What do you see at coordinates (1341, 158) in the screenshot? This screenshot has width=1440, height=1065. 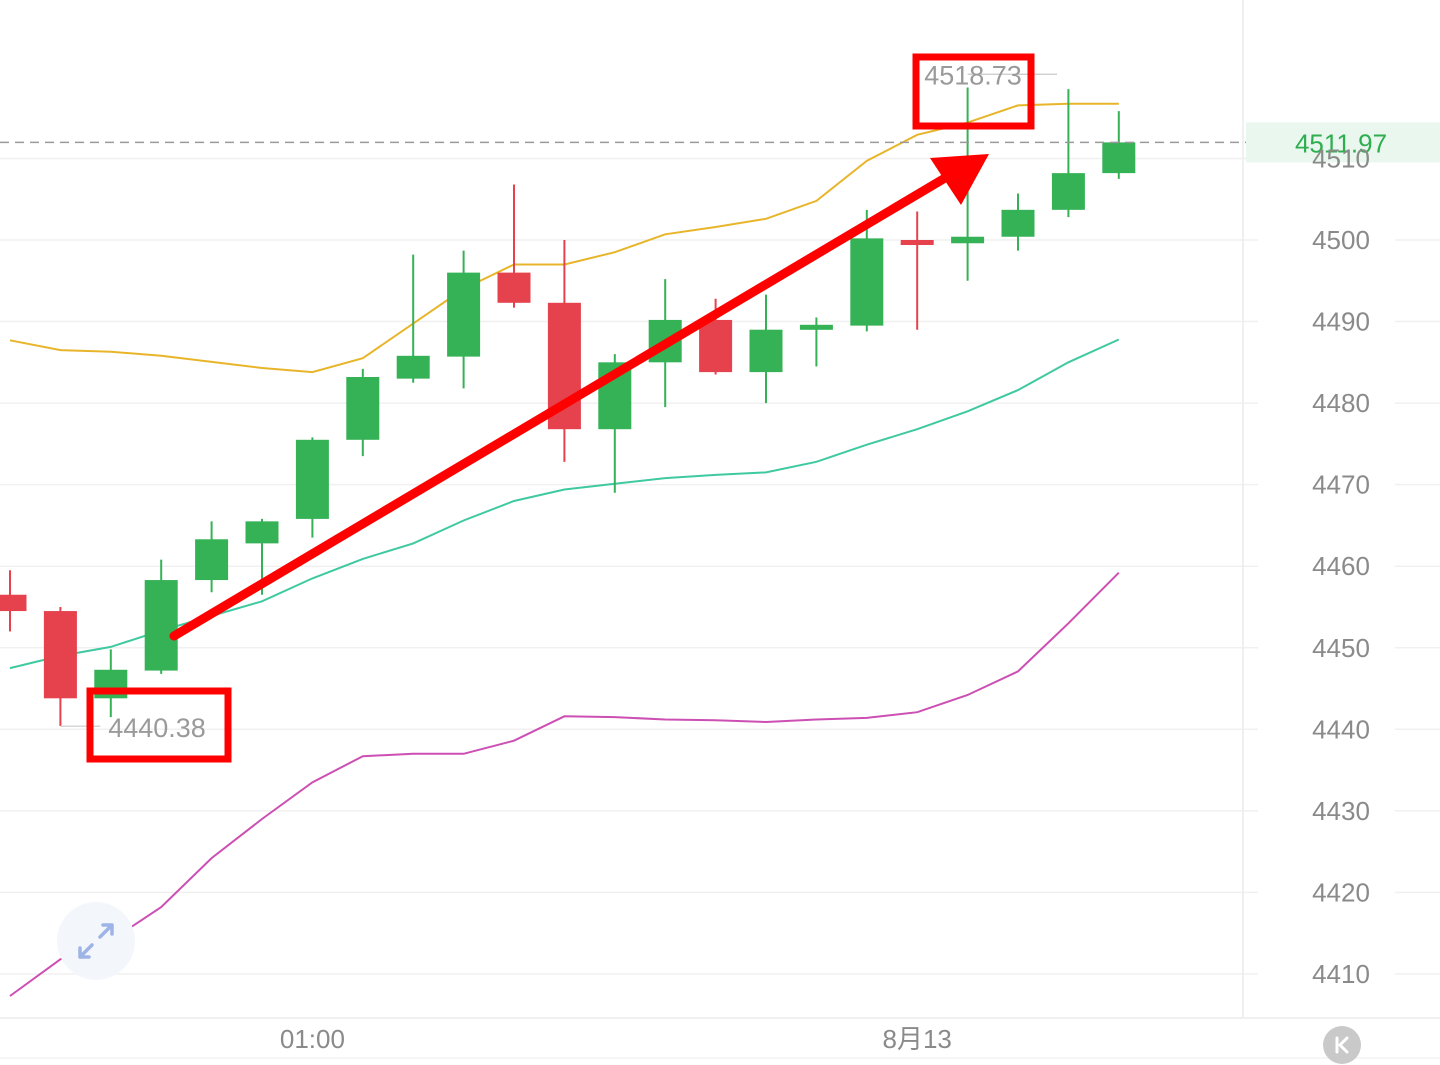 I see `y-tick-label: 4510` at bounding box center [1341, 158].